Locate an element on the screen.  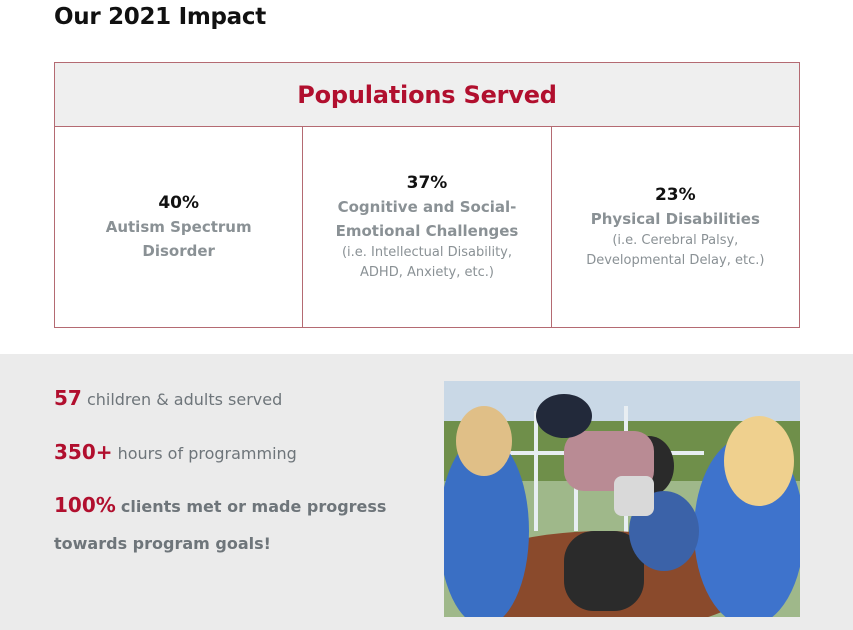
stat-text-continuation: towards program goals! is located at coordinates (162, 543).